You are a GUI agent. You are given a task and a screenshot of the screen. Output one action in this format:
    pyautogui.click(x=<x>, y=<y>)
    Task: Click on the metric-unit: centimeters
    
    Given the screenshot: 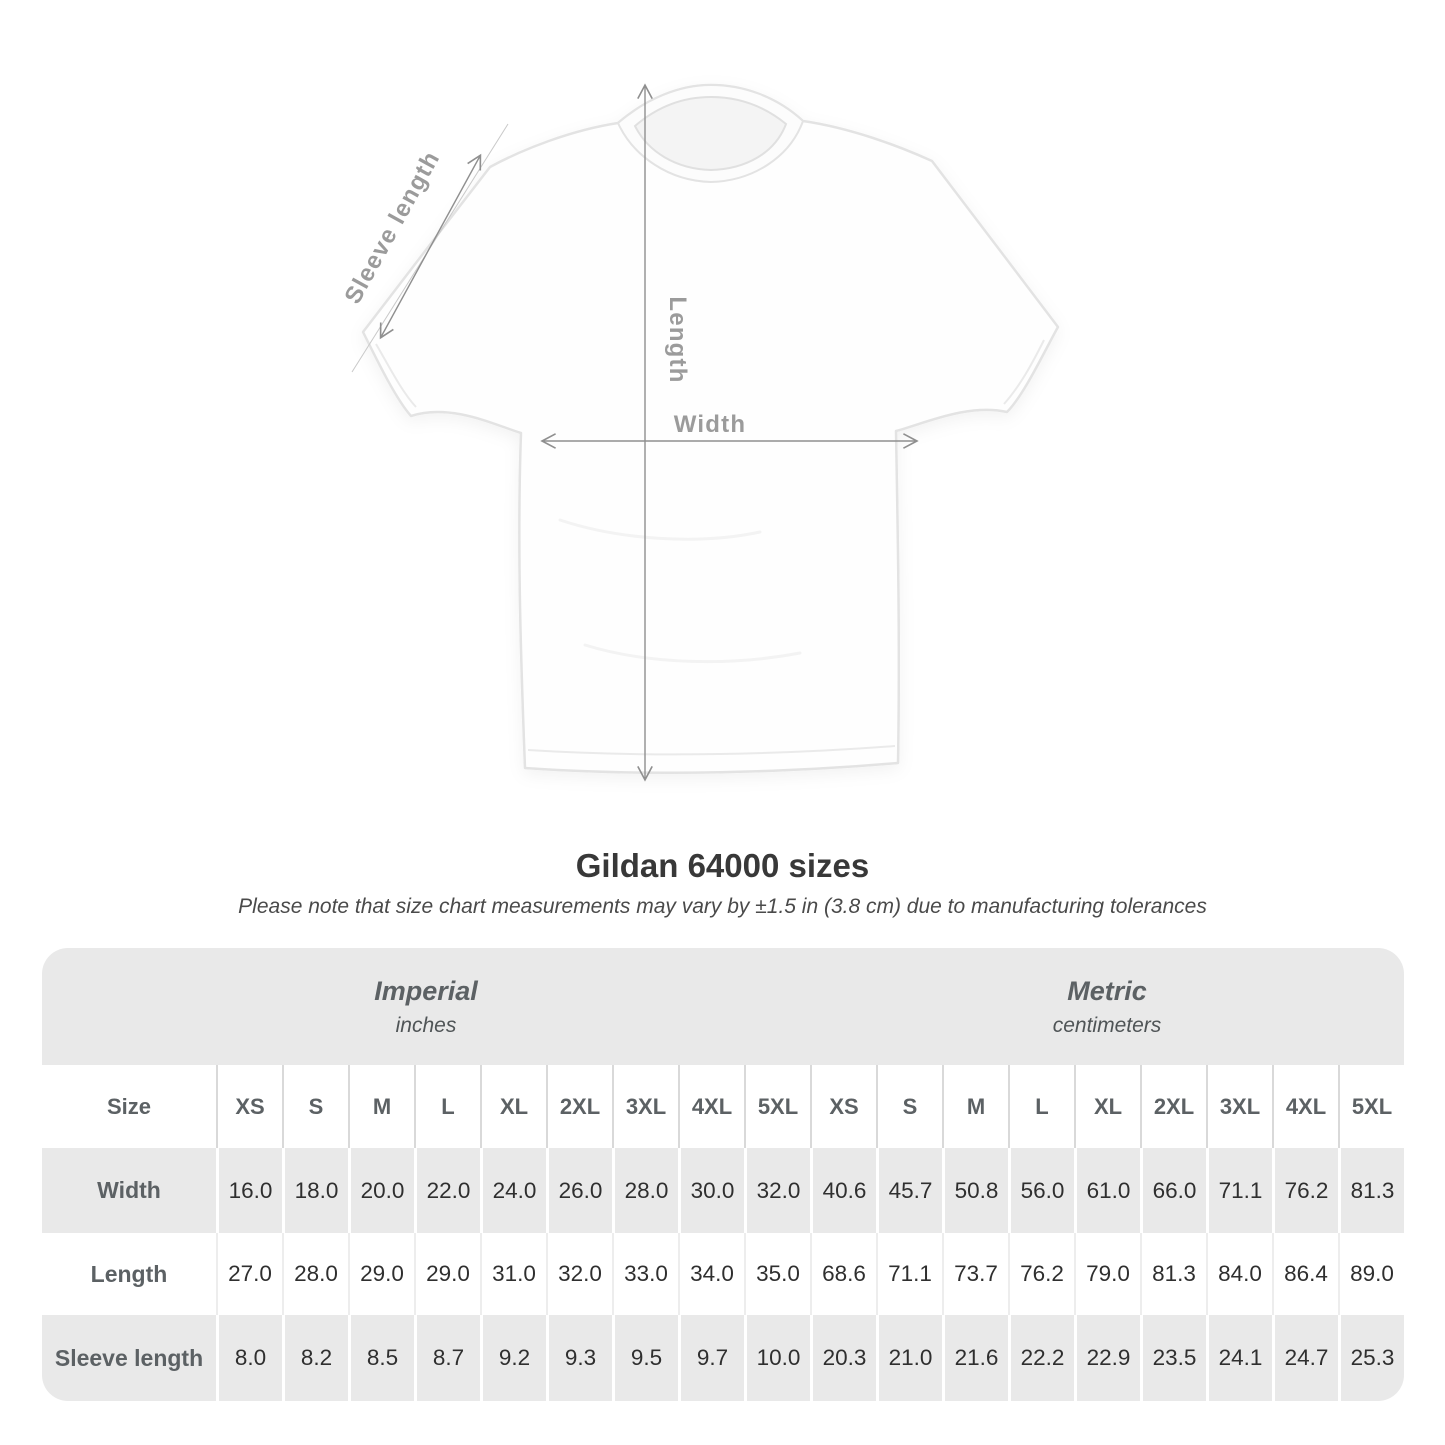 What is the action you would take?
    pyautogui.click(x=1107, y=1025)
    